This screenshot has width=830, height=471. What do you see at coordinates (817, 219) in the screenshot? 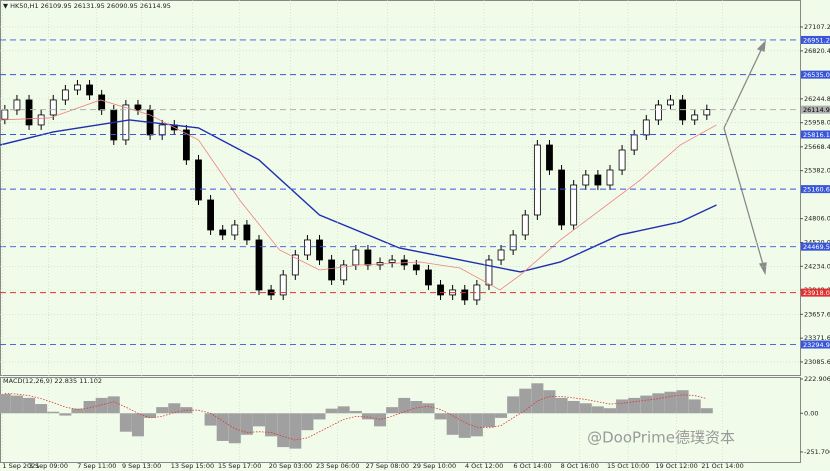
I see `y-tick-label: 24806.00` at bounding box center [817, 219].